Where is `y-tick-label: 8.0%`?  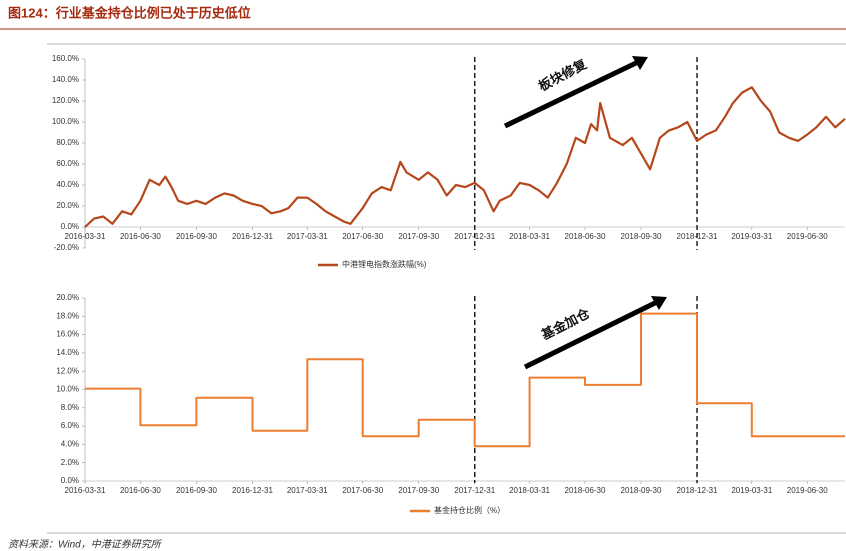 y-tick-label: 8.0% is located at coordinates (70, 407).